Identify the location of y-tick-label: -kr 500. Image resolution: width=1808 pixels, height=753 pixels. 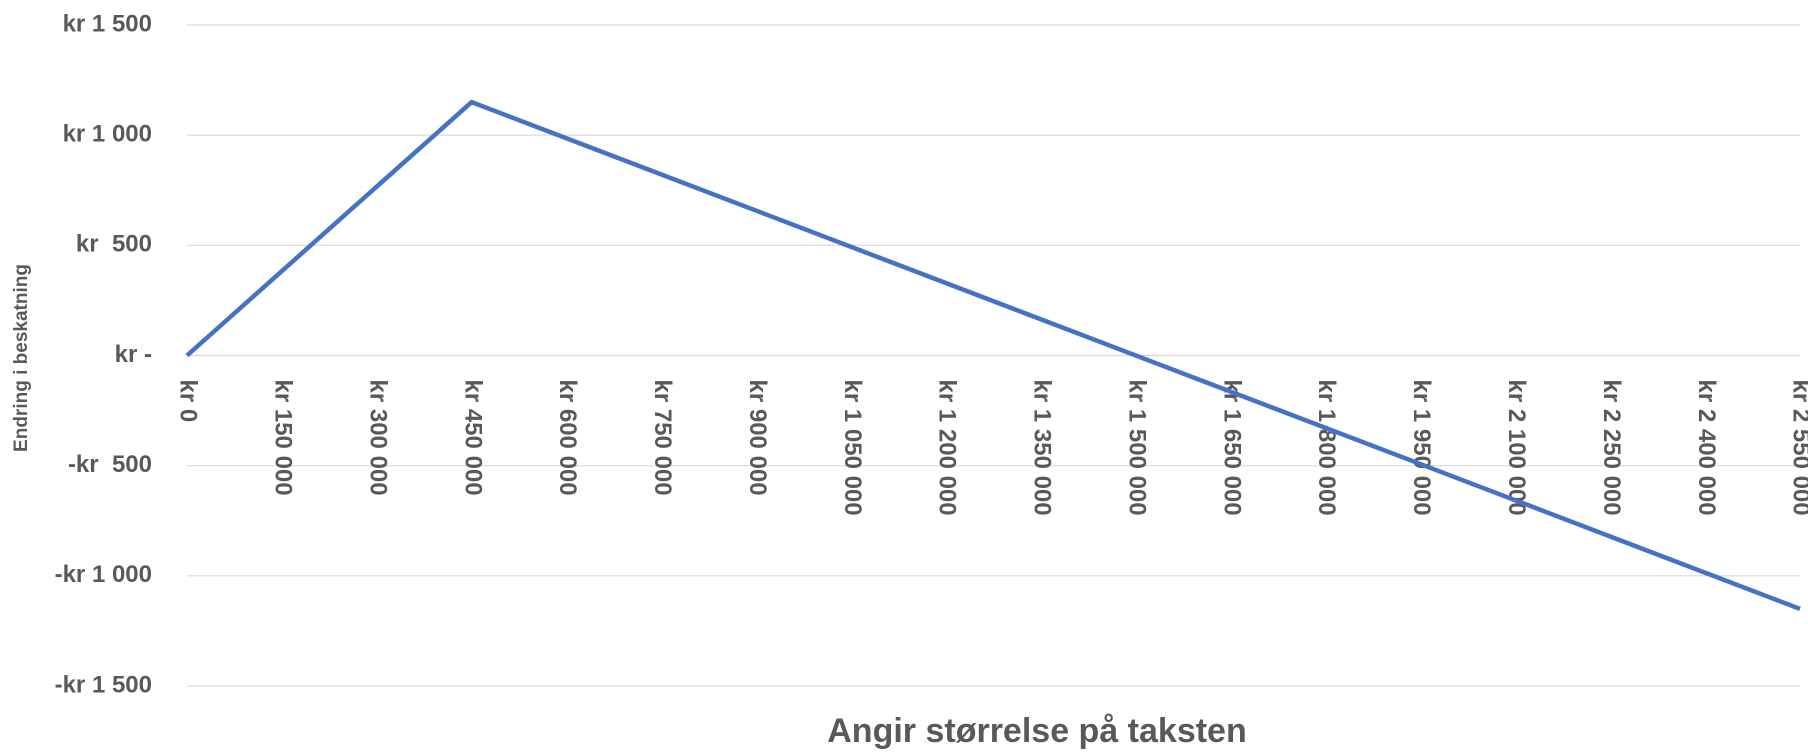
(110, 464).